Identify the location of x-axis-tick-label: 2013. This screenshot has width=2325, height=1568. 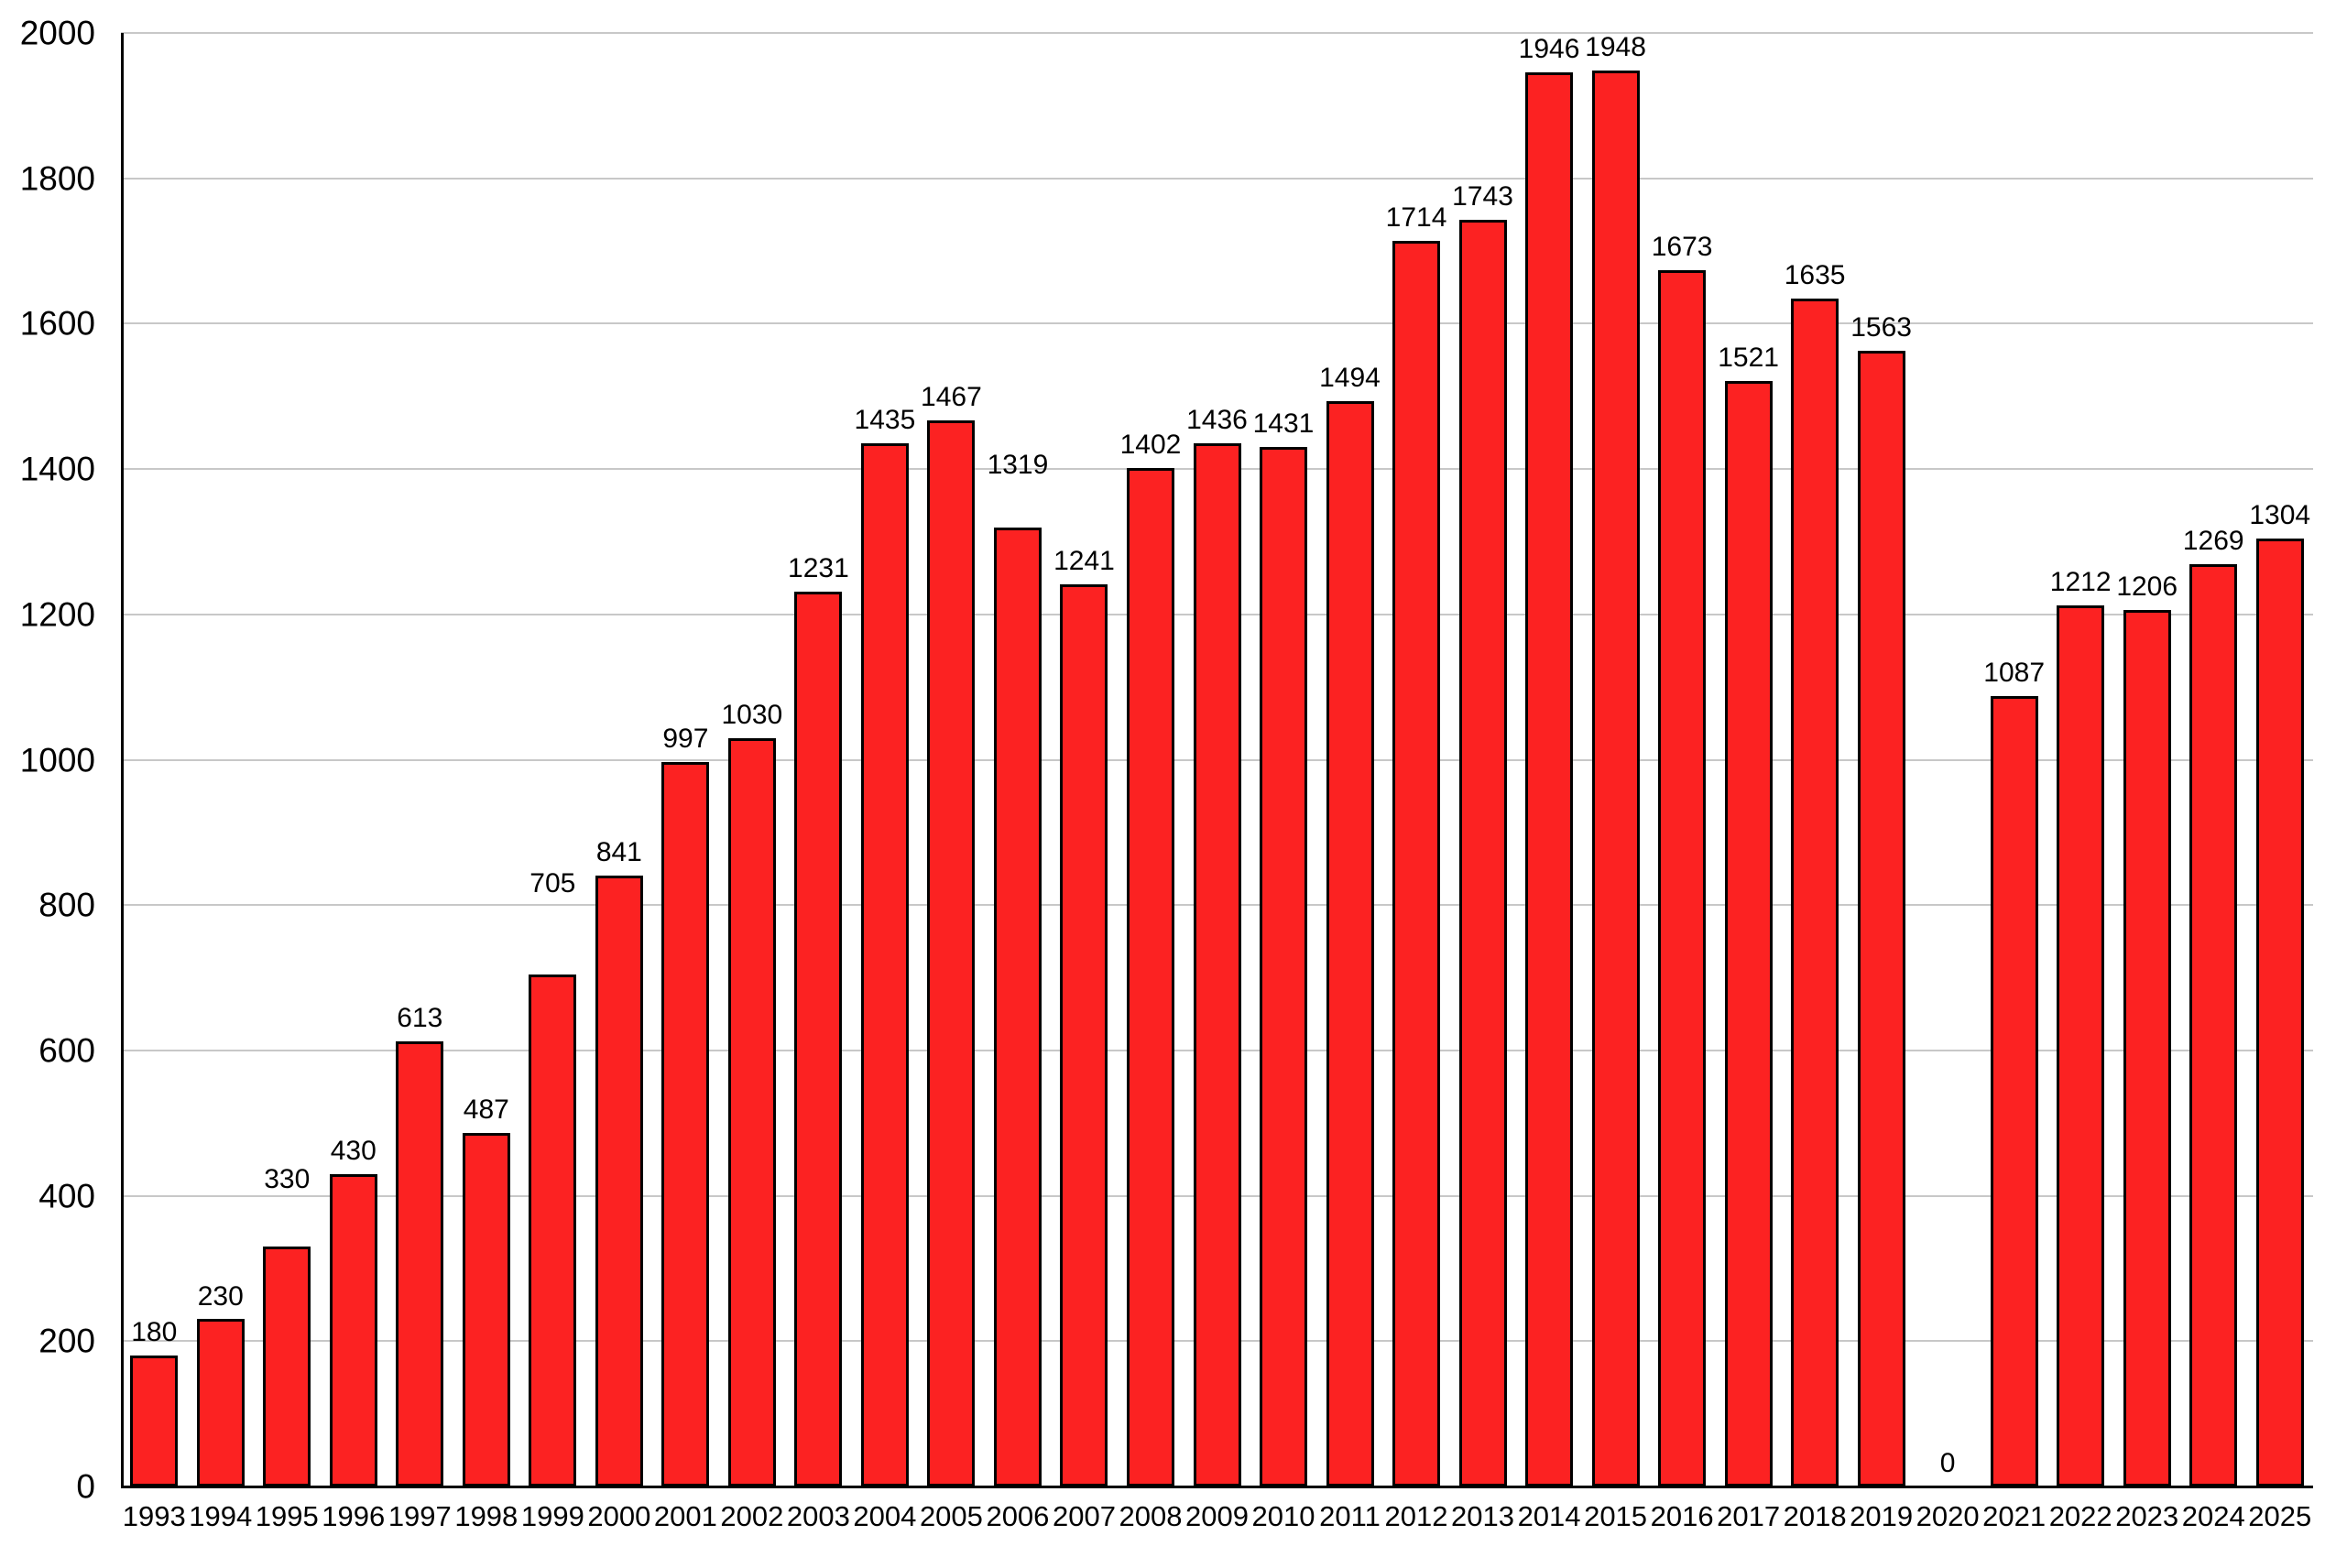
(1483, 1516).